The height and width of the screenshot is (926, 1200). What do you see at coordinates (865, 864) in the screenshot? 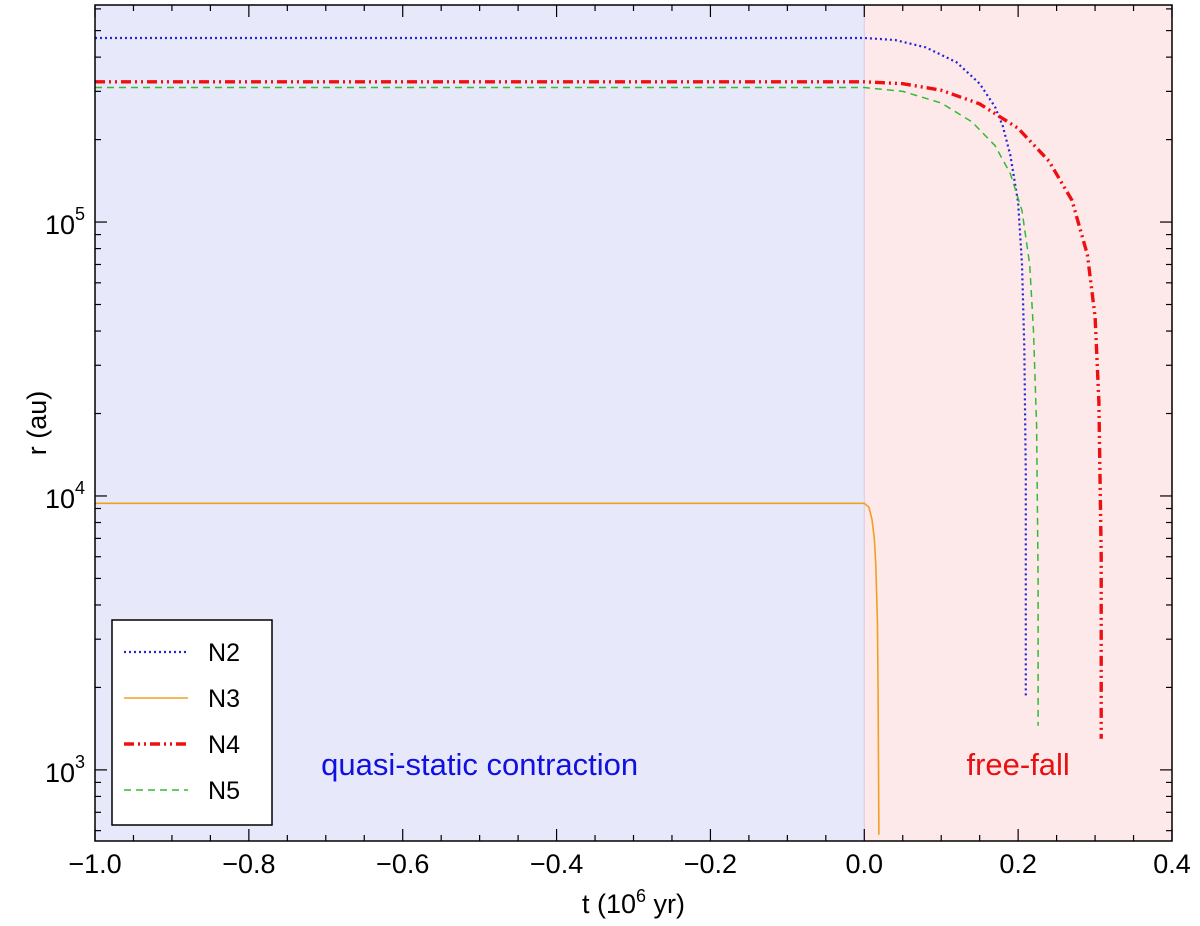
I see `x-tick-label: 0.0` at bounding box center [865, 864].